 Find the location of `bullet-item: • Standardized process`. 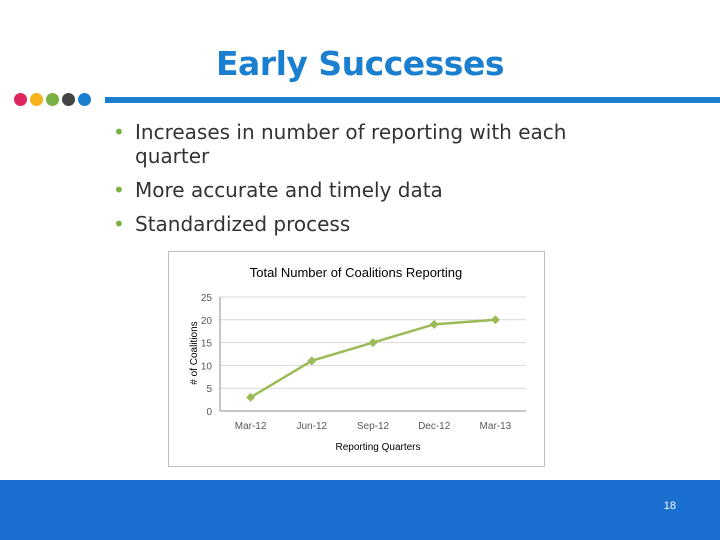

bullet-item: • Standardized process is located at coordinates (363, 224).